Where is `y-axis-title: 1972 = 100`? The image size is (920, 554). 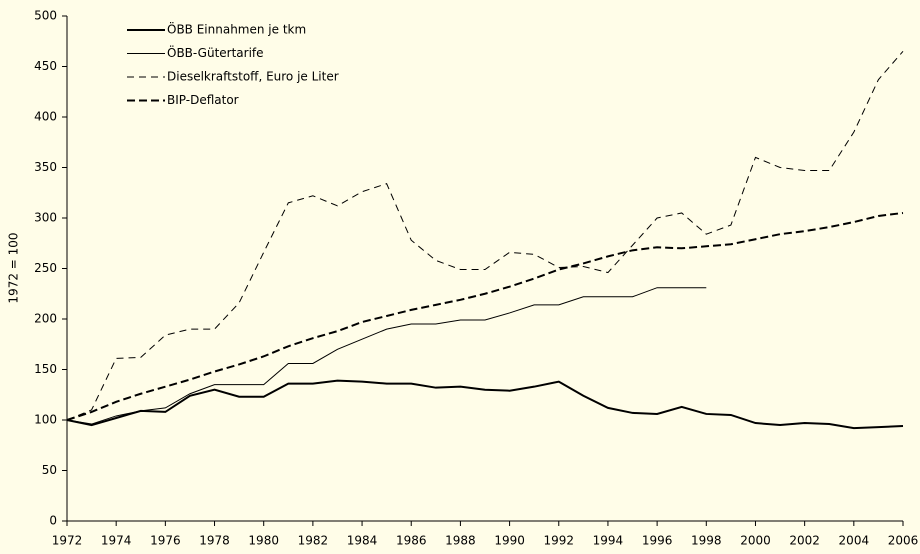 y-axis-title: 1972 = 100 is located at coordinates (14, 267).